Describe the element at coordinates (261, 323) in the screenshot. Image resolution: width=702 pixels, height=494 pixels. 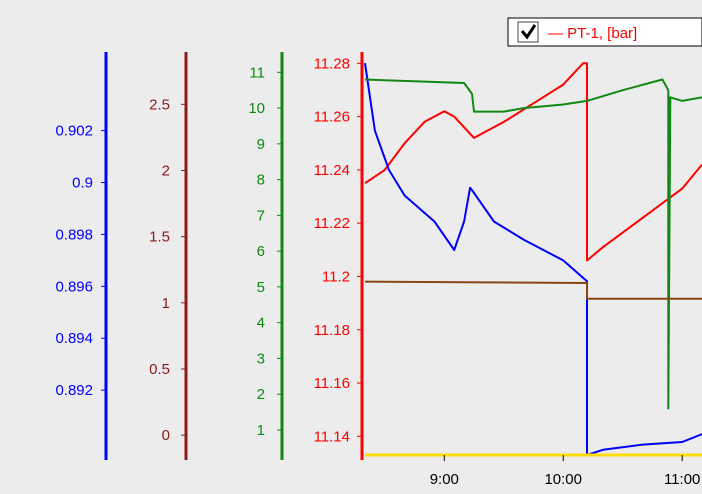
I see `tick-label-green: 4` at that location.